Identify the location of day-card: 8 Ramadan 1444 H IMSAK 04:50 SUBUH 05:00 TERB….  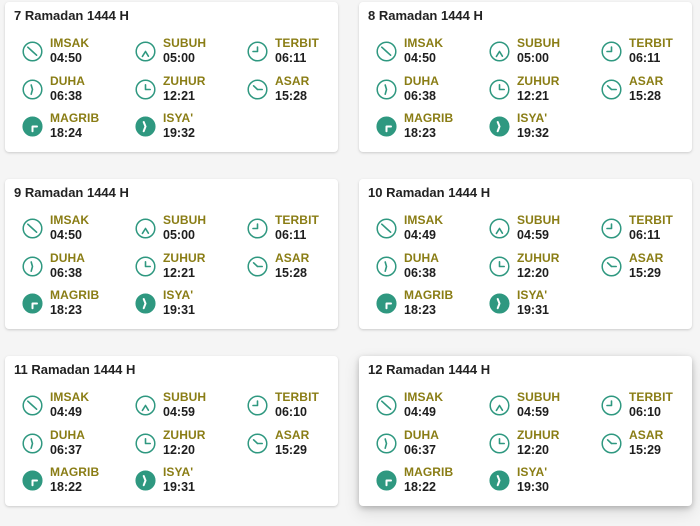
(525, 77).